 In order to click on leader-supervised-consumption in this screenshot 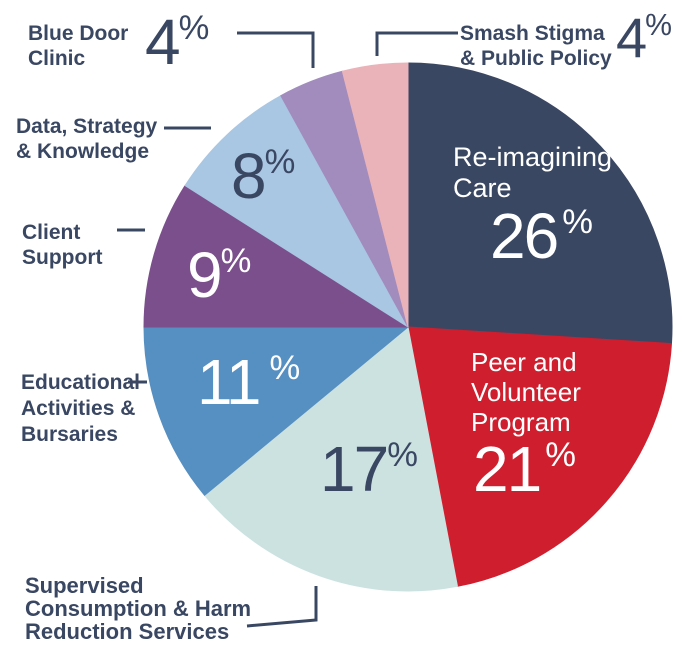, I will do `click(282, 607)`.